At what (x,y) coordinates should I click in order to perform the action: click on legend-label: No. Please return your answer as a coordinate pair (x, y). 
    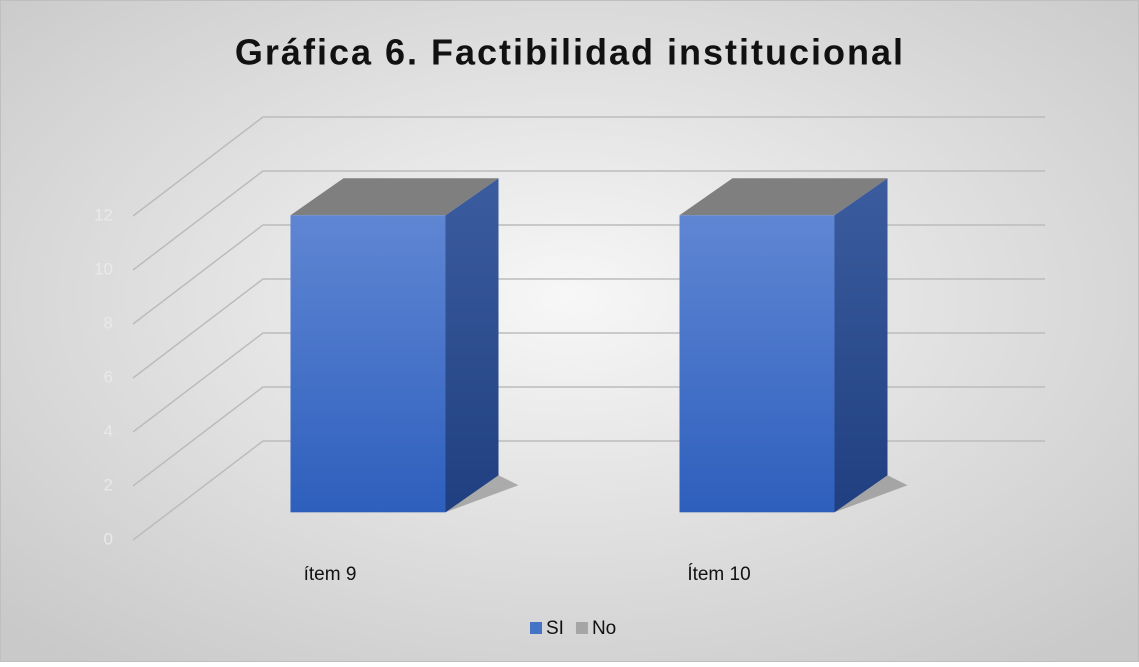
    Looking at the image, I should click on (604, 628).